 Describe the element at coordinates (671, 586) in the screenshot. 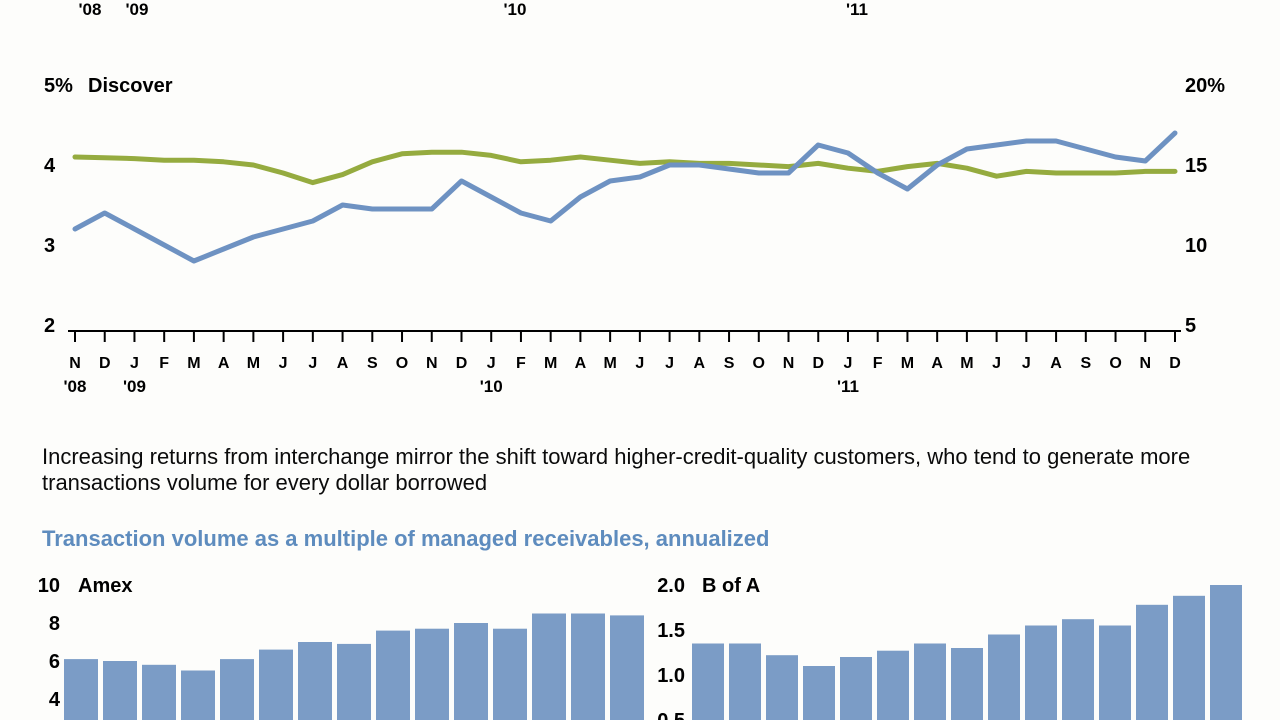

I see `y-axis-label: 2.0` at that location.